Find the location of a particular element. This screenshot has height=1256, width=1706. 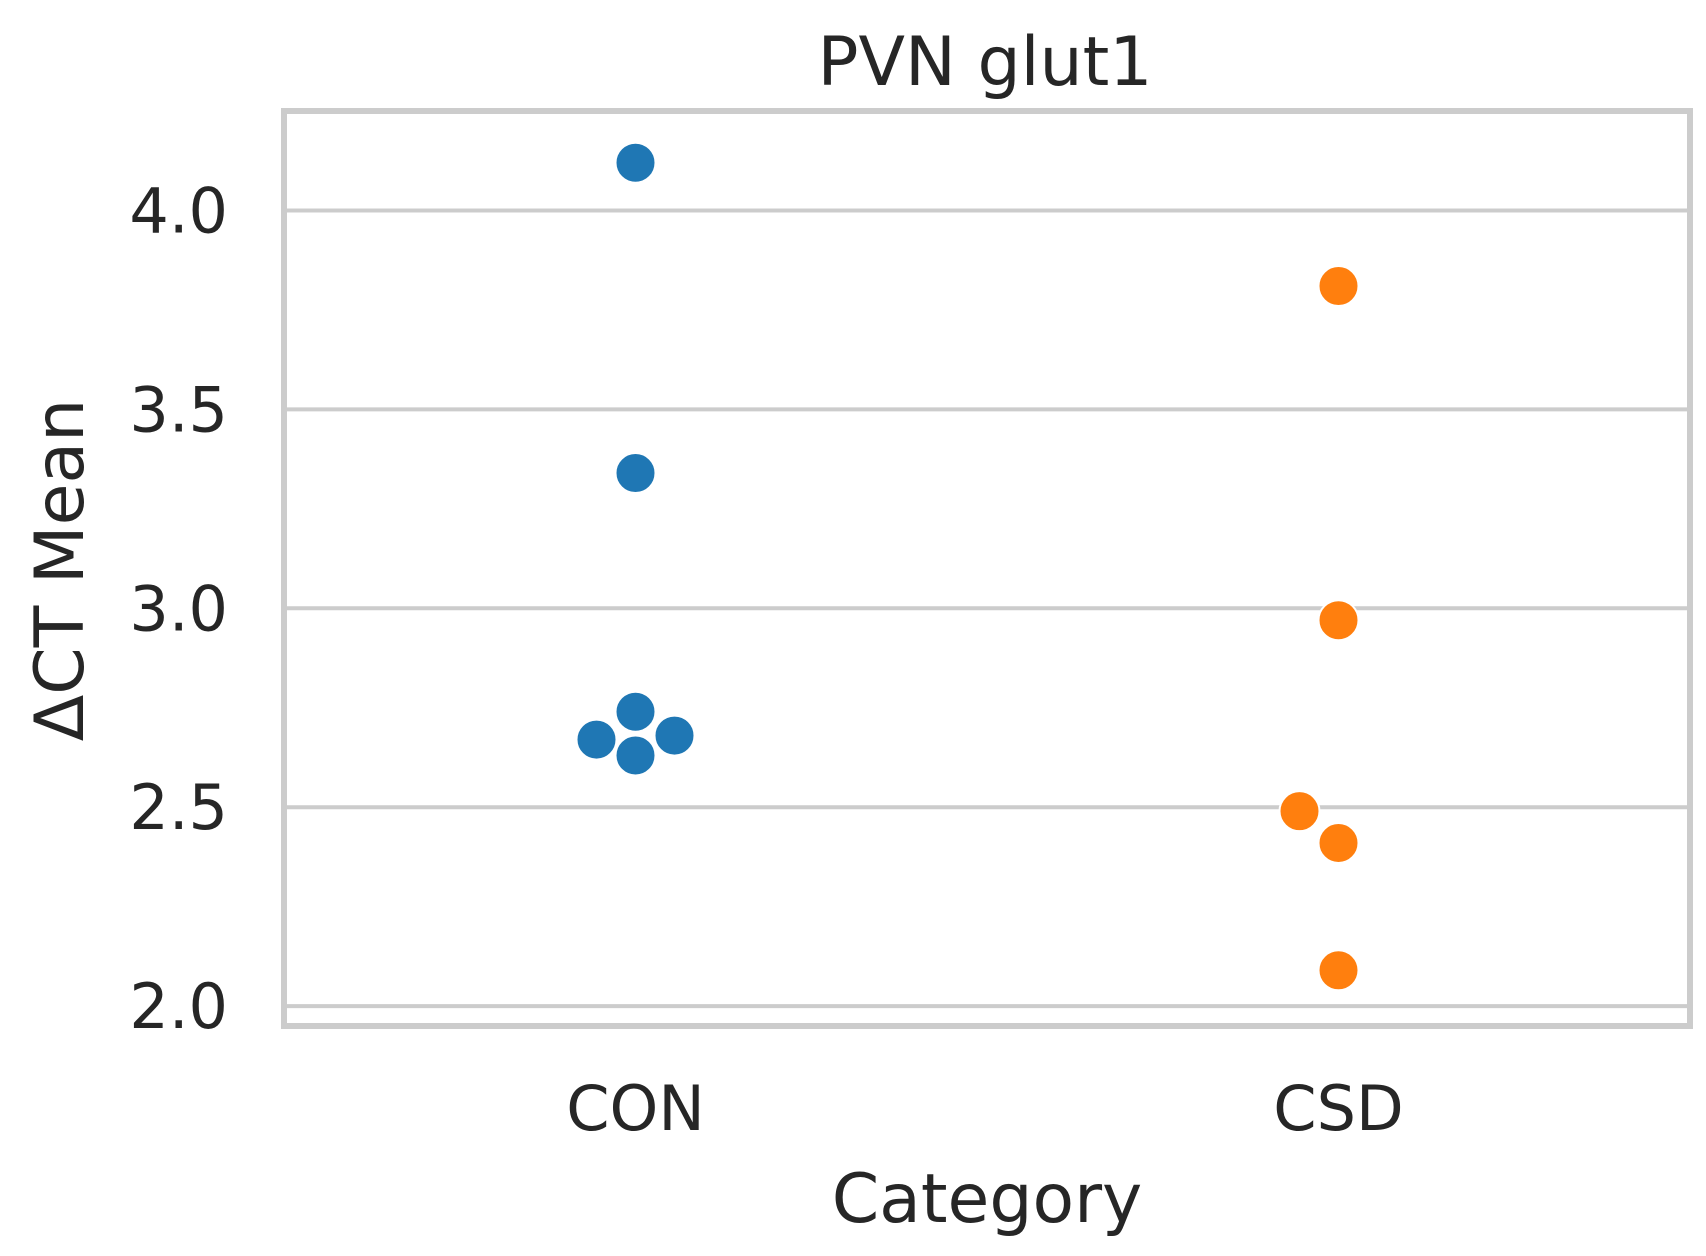

x-tick-label: CSD is located at coordinates (1338, 1108).